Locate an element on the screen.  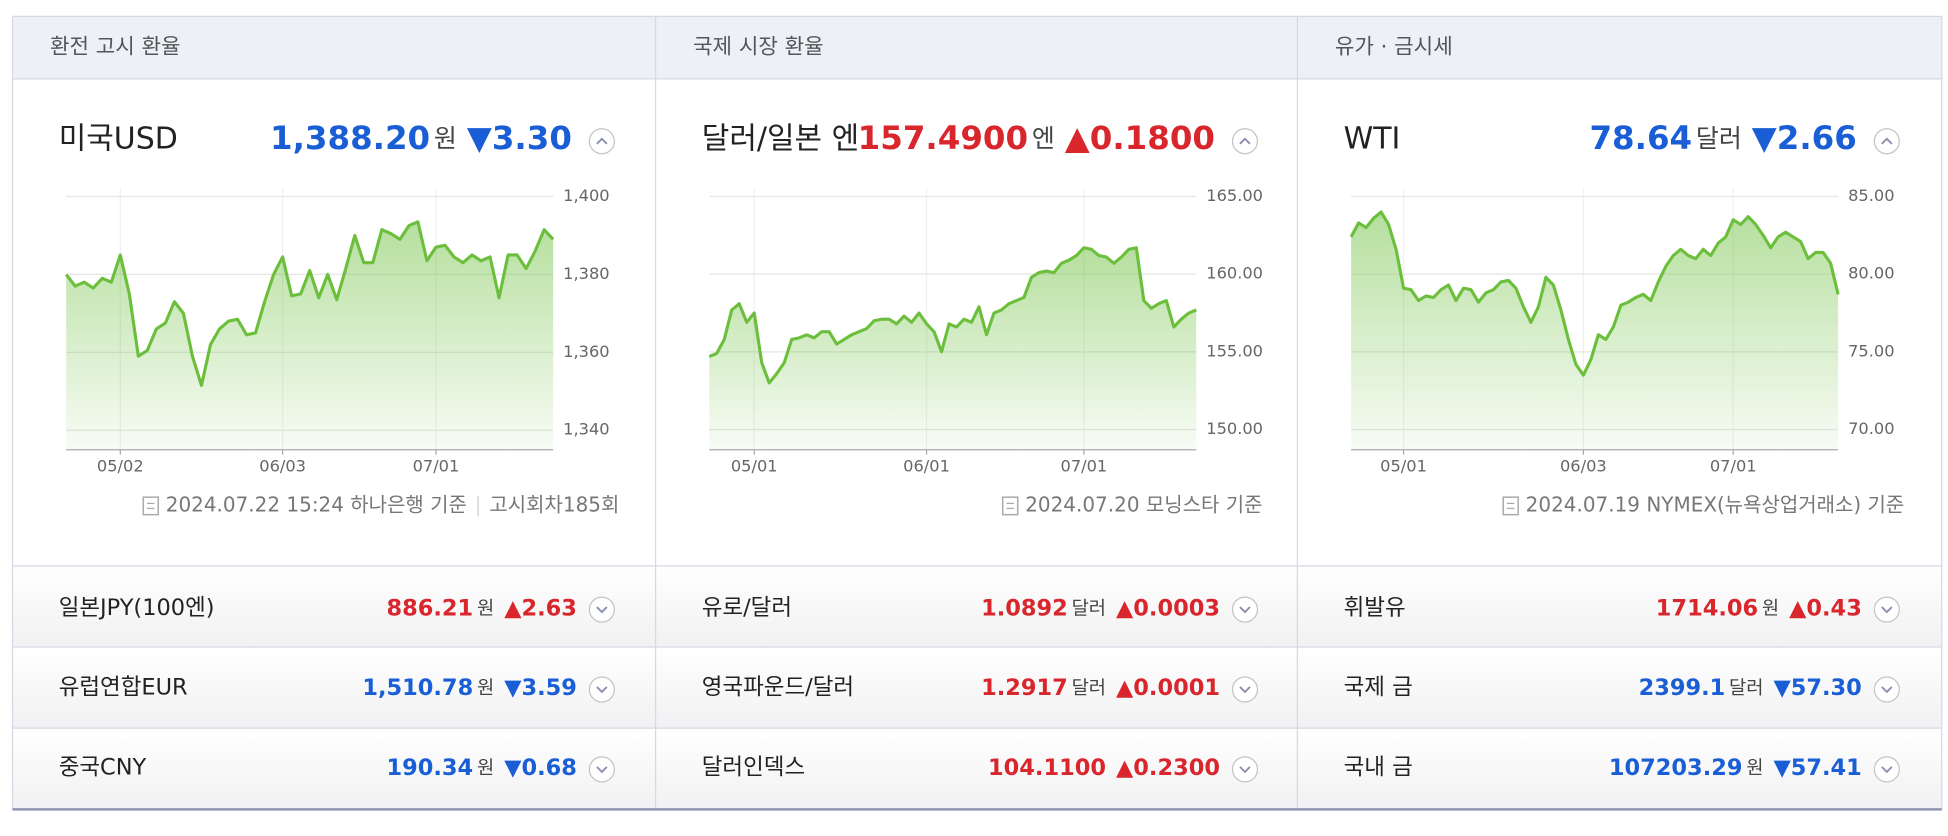
change: ▼57.41 is located at coordinates (1817, 768).